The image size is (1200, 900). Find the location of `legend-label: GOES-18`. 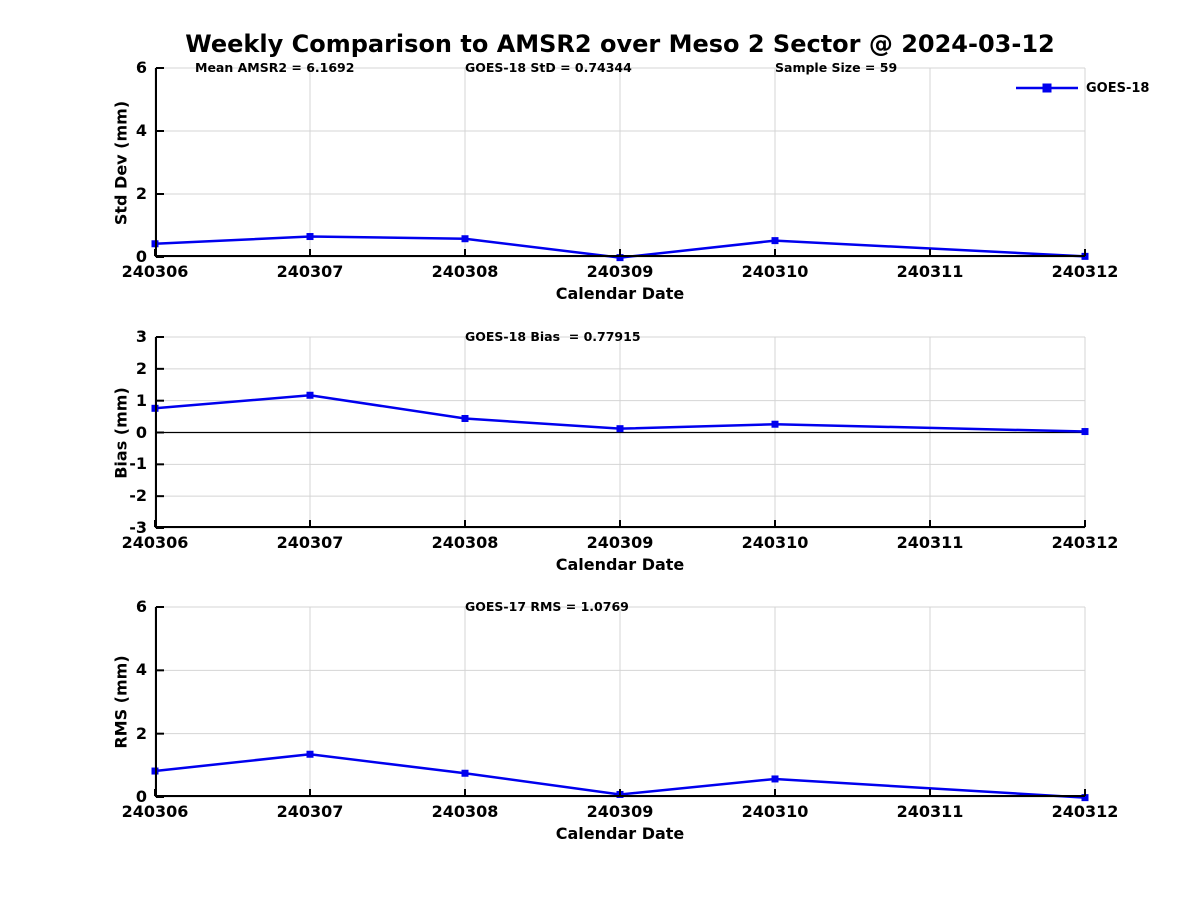

legend-label: GOES-18 is located at coordinates (1118, 88).